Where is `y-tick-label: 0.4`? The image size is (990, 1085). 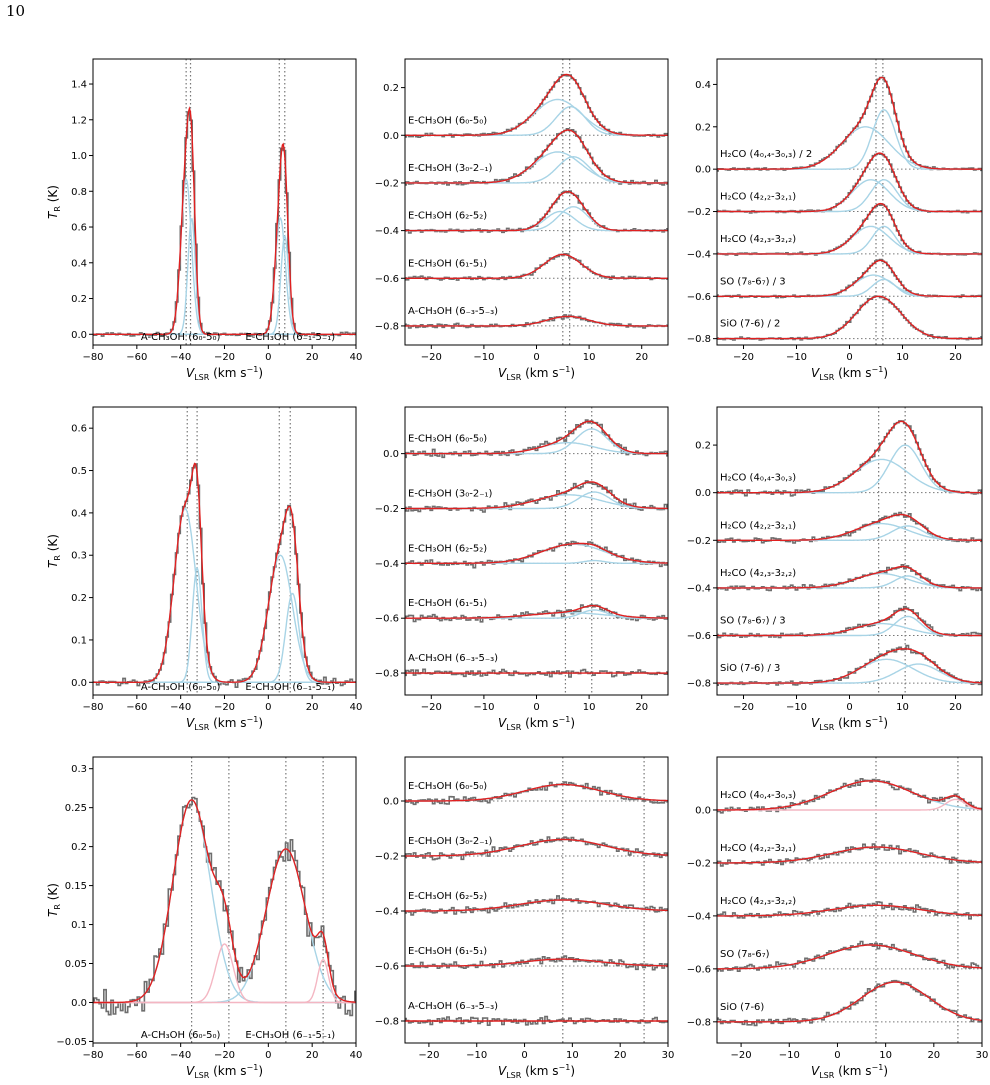 y-tick-label: 0.4 is located at coordinates (79, 513).